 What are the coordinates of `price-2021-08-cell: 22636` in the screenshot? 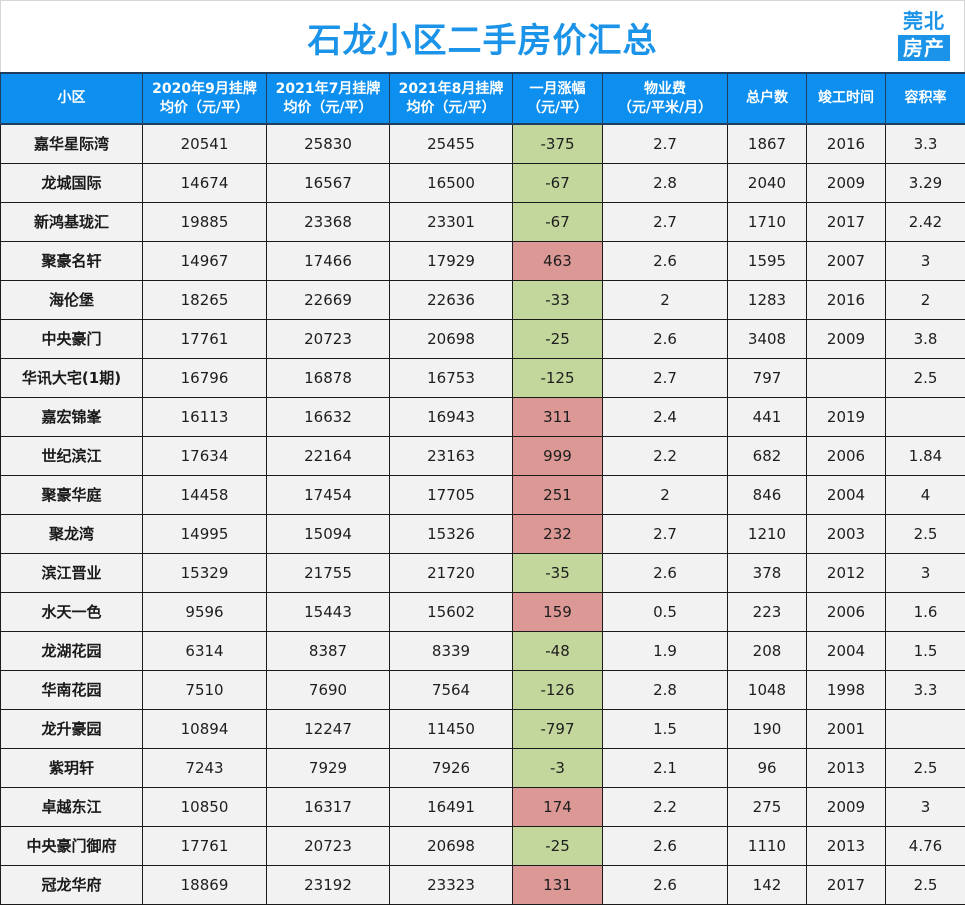 It's located at (451, 299).